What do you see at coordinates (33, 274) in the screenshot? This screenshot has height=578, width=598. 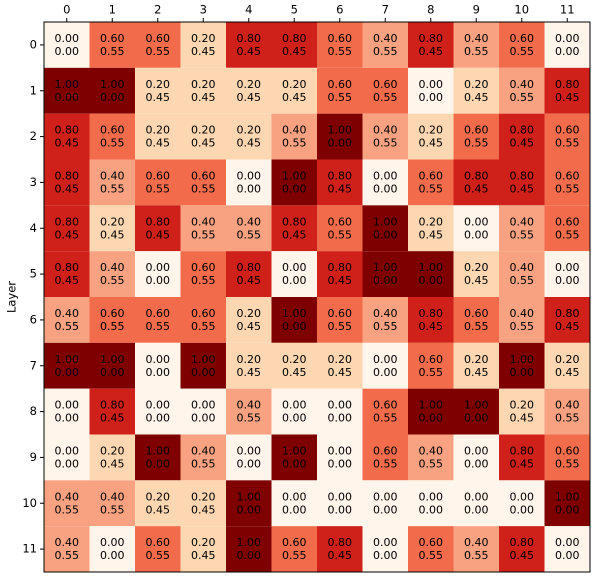 I see `y-tick-label: 5` at bounding box center [33, 274].